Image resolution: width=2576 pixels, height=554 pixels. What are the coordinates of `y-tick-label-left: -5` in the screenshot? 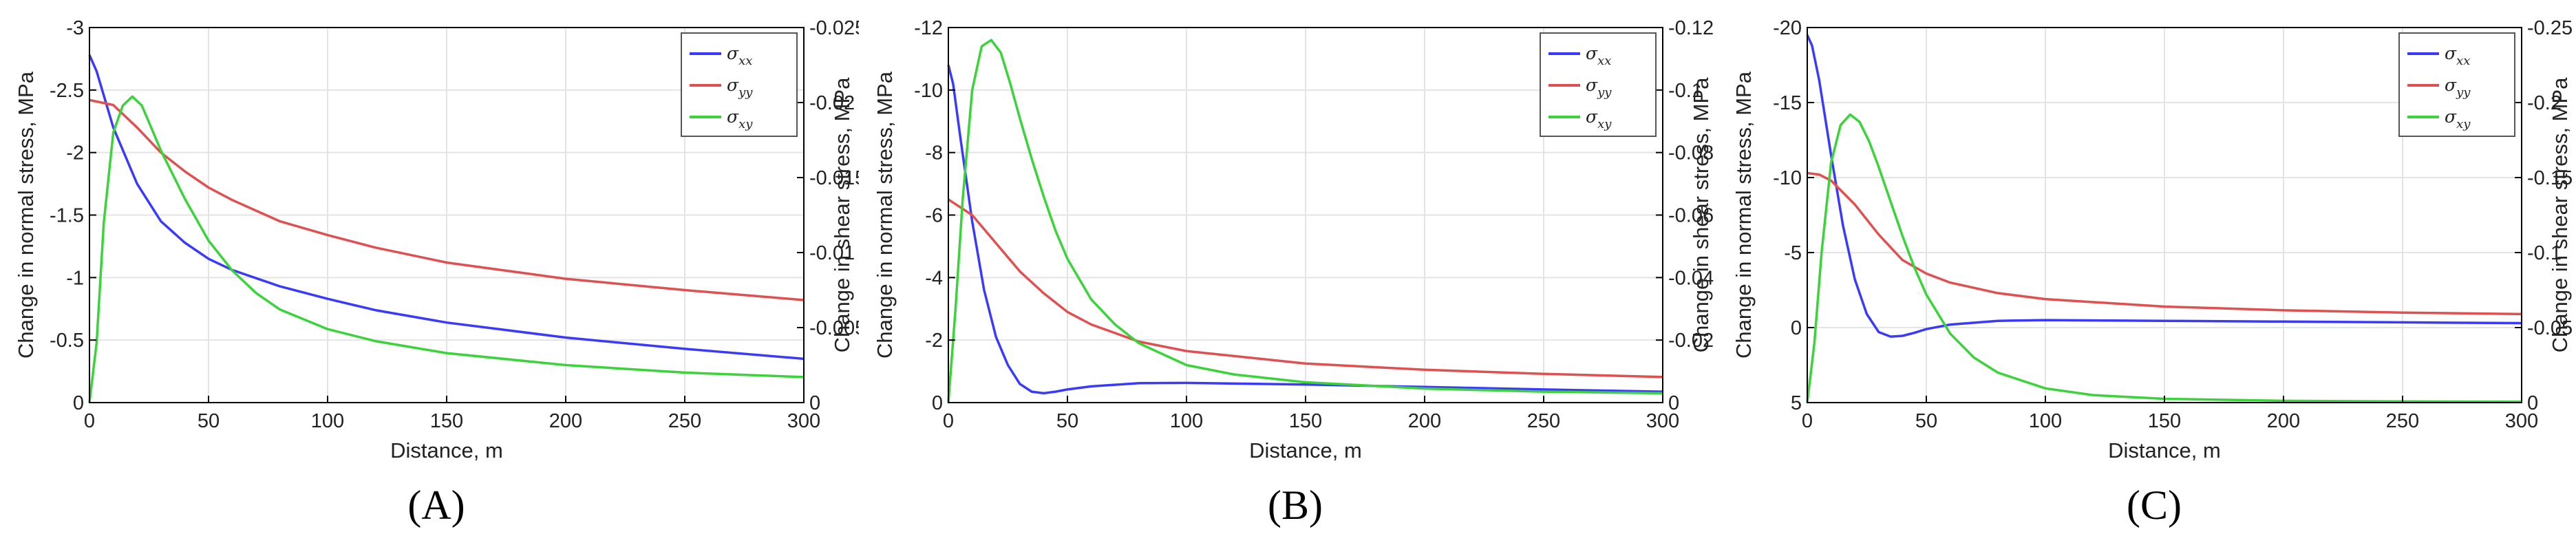 It's located at (1793, 253).